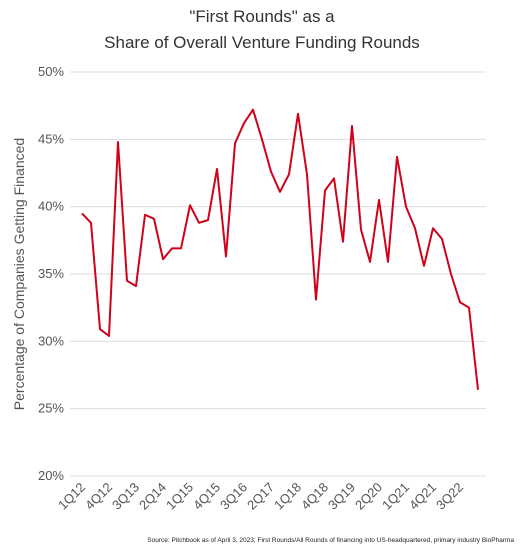  I want to click on y-tick-label: 20%, so click(51, 475).